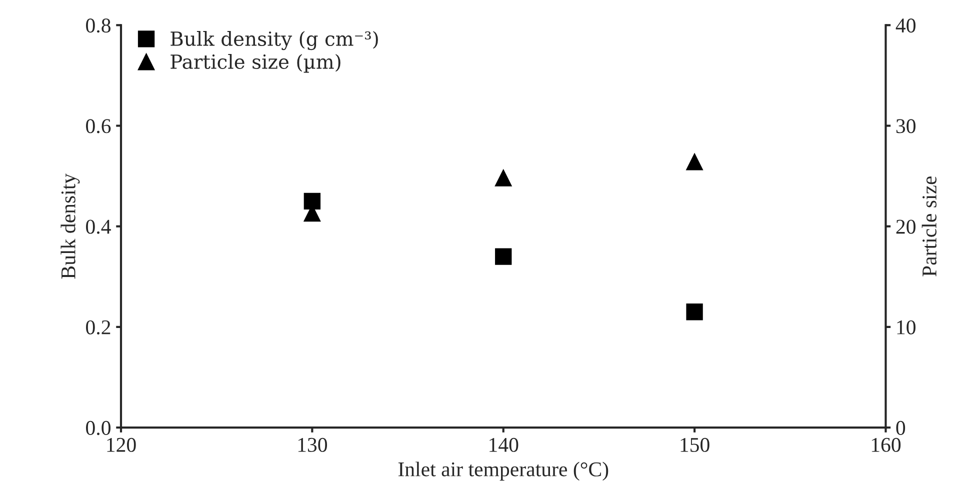 The height and width of the screenshot is (503, 968). I want to click on x-tick-label: 120, so click(121, 445).